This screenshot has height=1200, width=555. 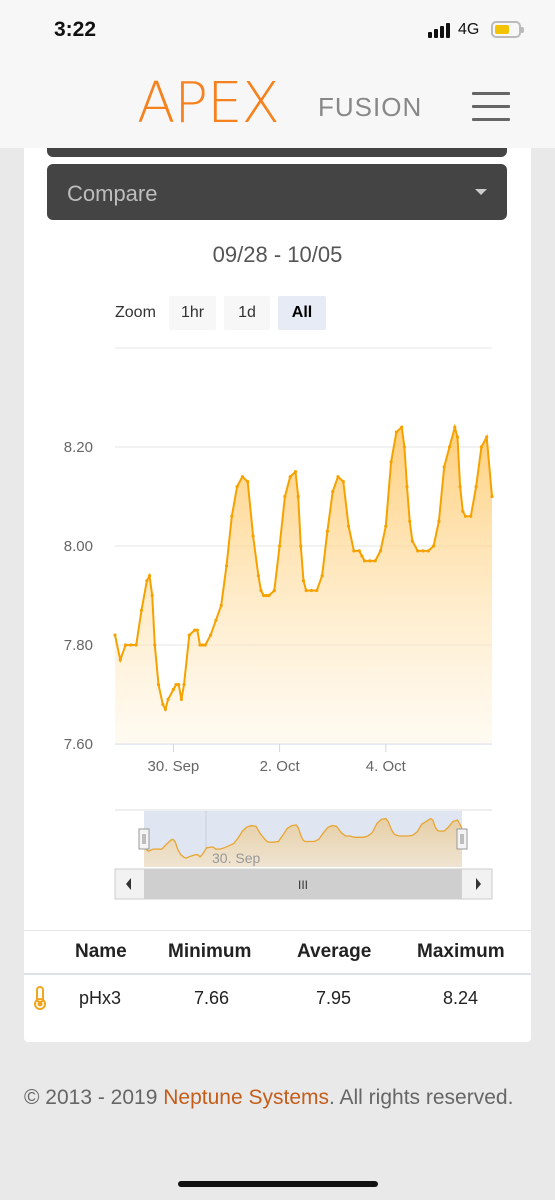 What do you see at coordinates (277, 105) in the screenshot?
I see `app-header: APEX FUSION` at bounding box center [277, 105].